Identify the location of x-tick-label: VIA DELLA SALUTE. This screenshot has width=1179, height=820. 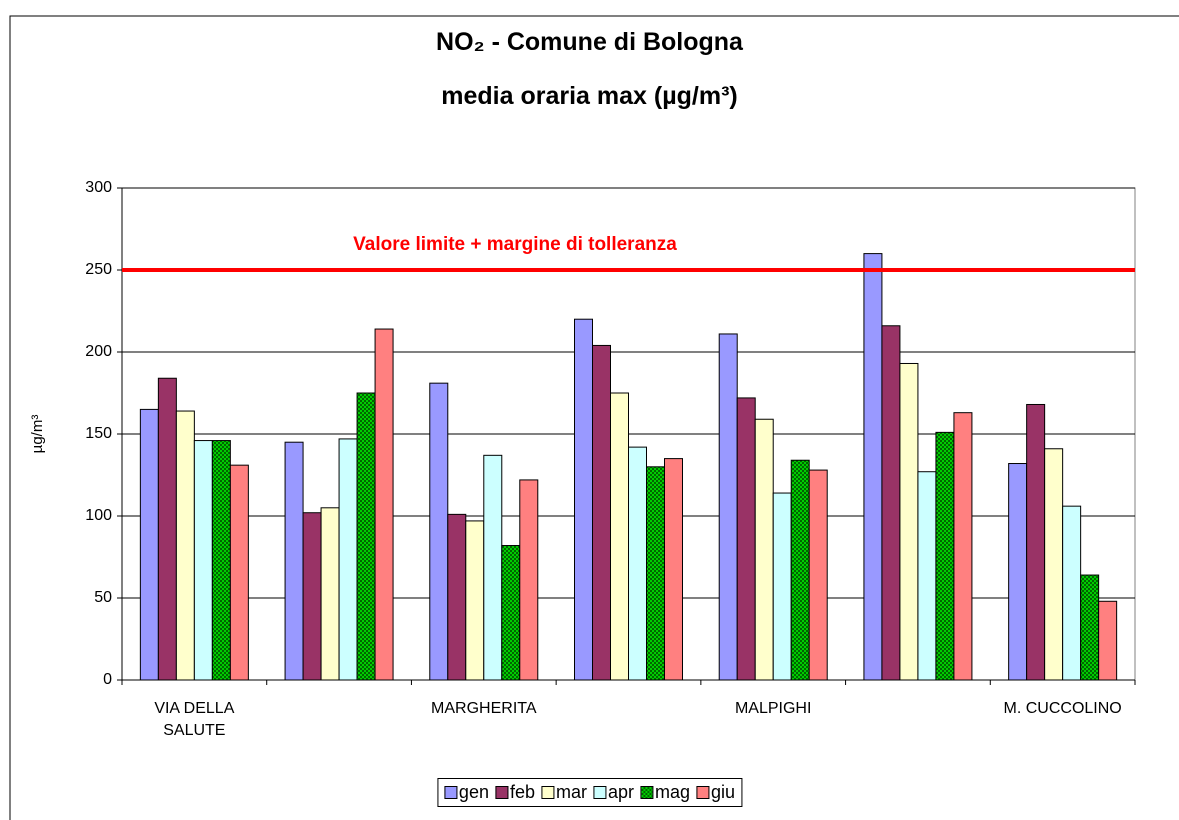
(194, 719).